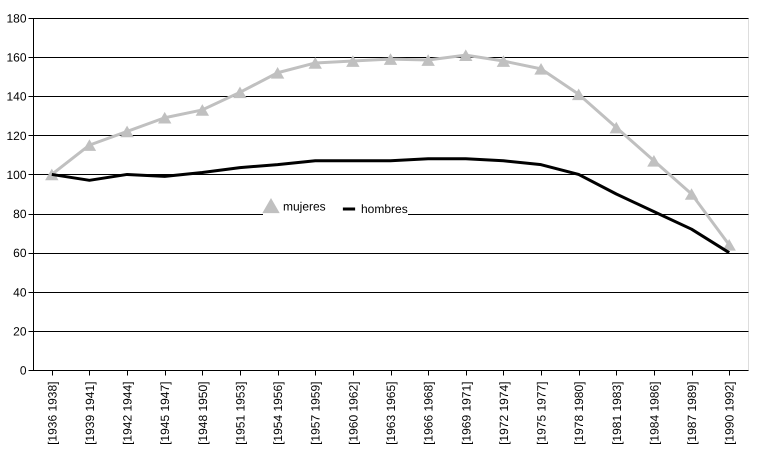 The height and width of the screenshot is (474, 770). What do you see at coordinates (16, 175) in the screenshot?
I see `y-tick-label: 100` at bounding box center [16, 175].